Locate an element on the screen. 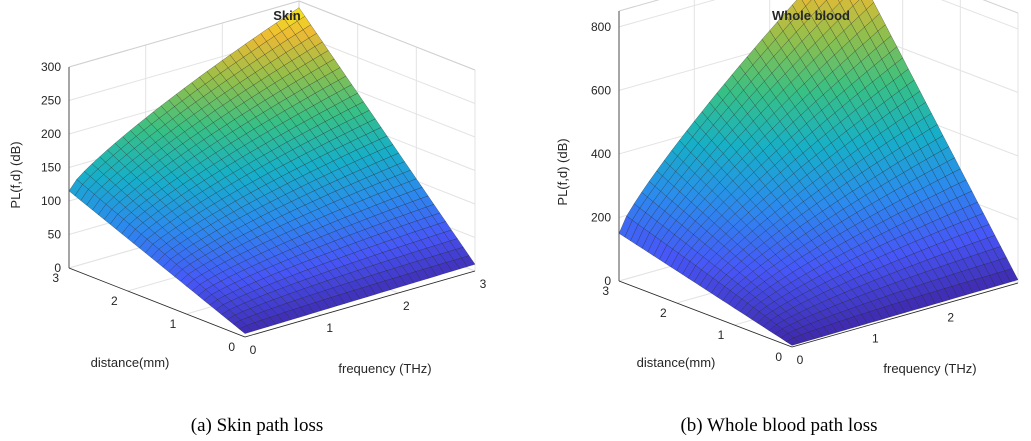 This screenshot has width=1031, height=441. x-tick-label: 3 is located at coordinates (483, 284).